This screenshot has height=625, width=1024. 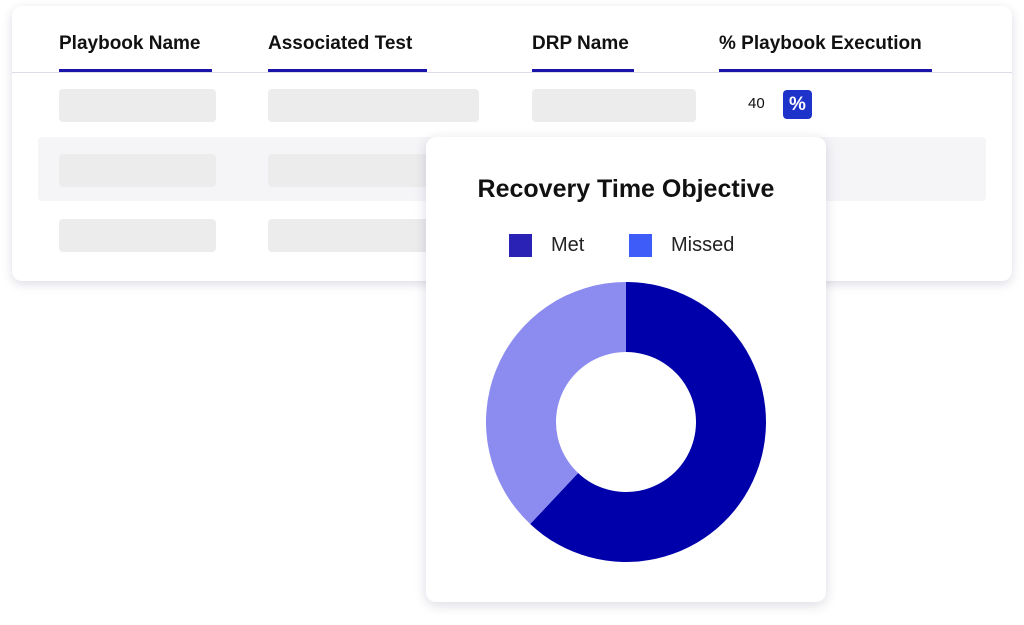 I want to click on percent-icon: %, so click(x=797, y=104).